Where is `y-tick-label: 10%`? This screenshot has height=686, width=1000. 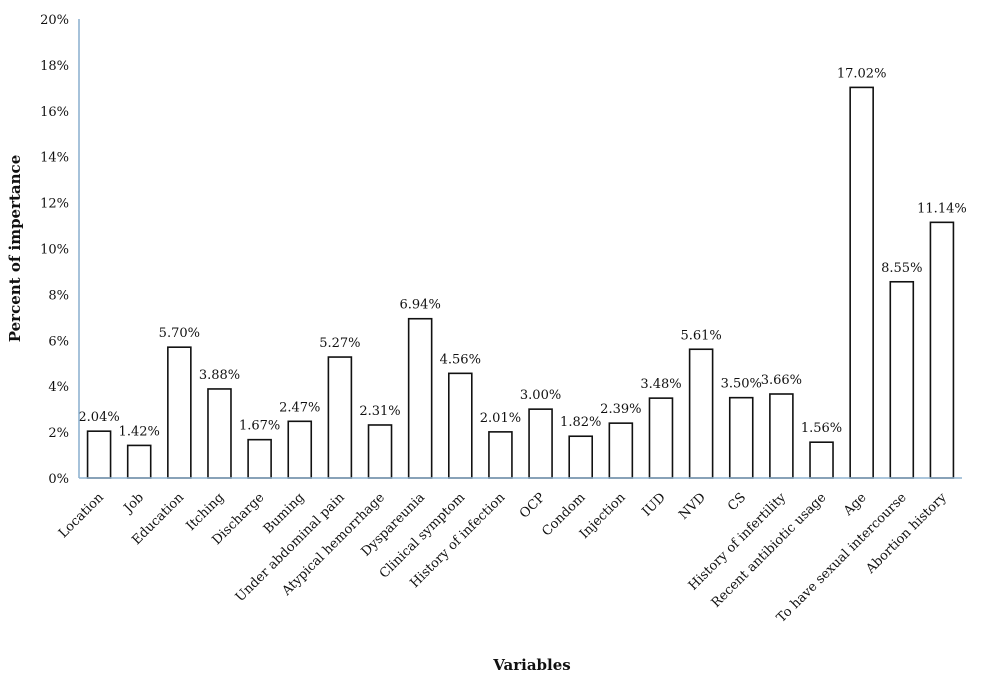 y-tick-label: 10% is located at coordinates (54, 250).